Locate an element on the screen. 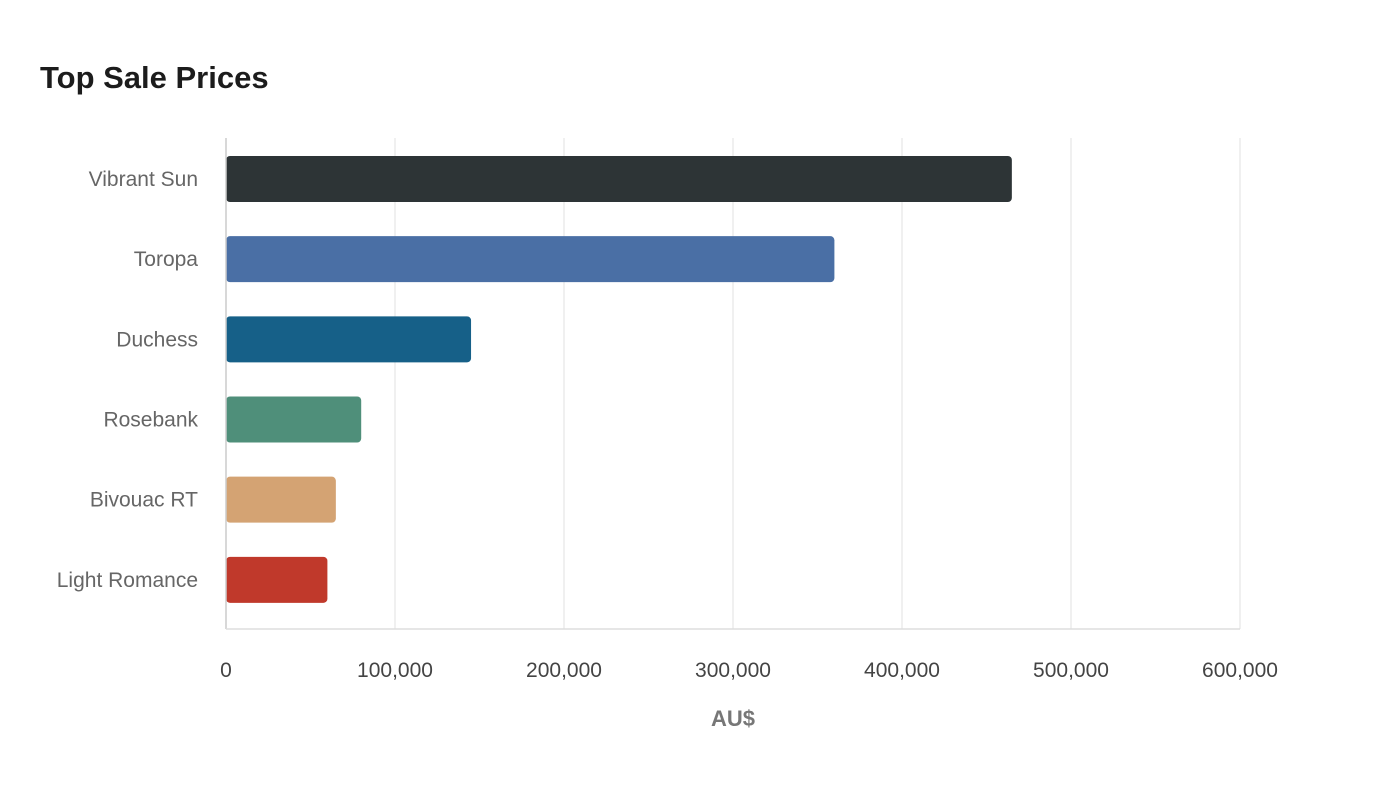  x-tick-label: 400,000 is located at coordinates (902, 670).